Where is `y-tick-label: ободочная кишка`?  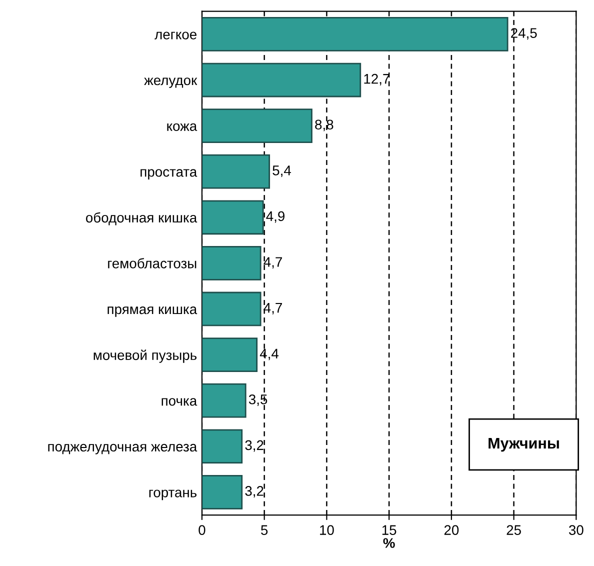 y-tick-label: ободочная кишка is located at coordinates (142, 219).